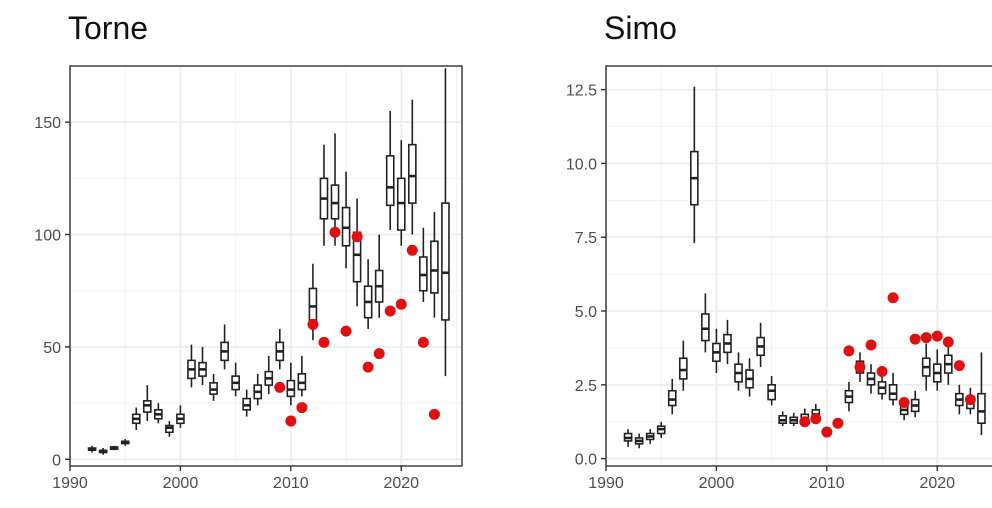 The width and height of the screenshot is (992, 508). Describe the element at coordinates (871, 379) in the screenshot. I see `simo-box-2014` at that location.